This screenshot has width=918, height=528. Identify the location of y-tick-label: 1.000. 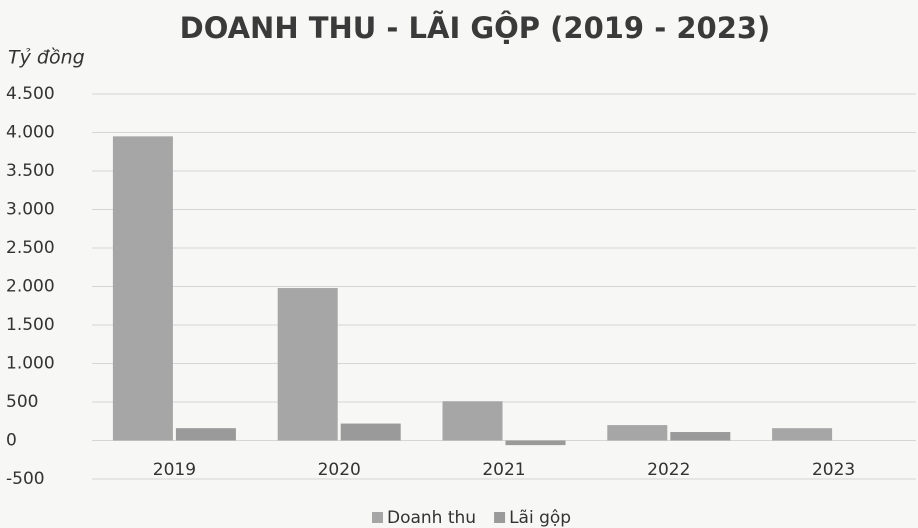
(30, 364).